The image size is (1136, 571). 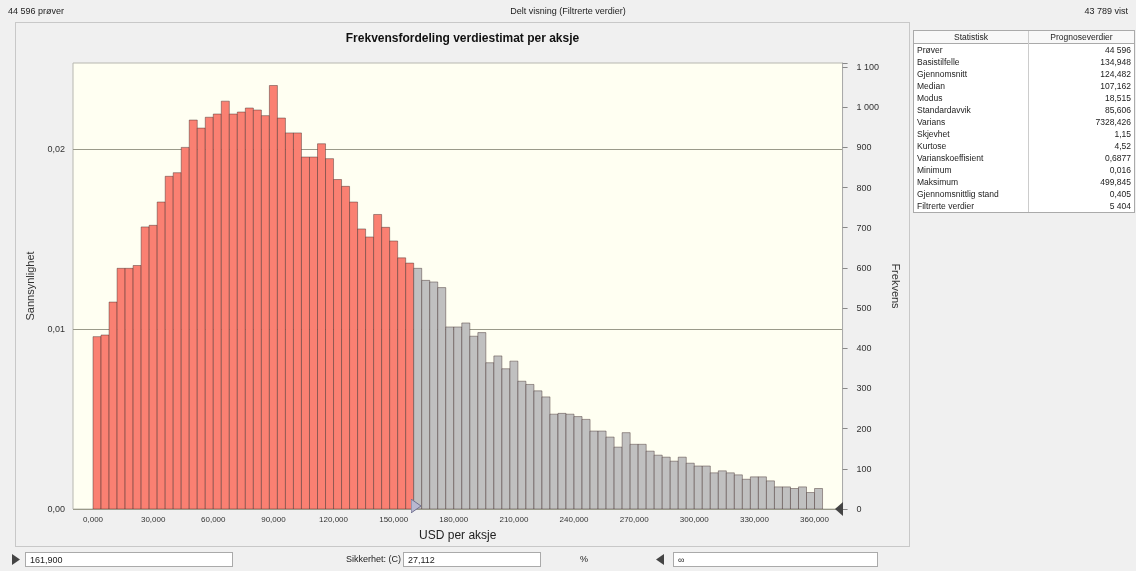 What do you see at coordinates (153, 519) in the screenshot?
I see `x-tick-label: 30,000` at bounding box center [153, 519].